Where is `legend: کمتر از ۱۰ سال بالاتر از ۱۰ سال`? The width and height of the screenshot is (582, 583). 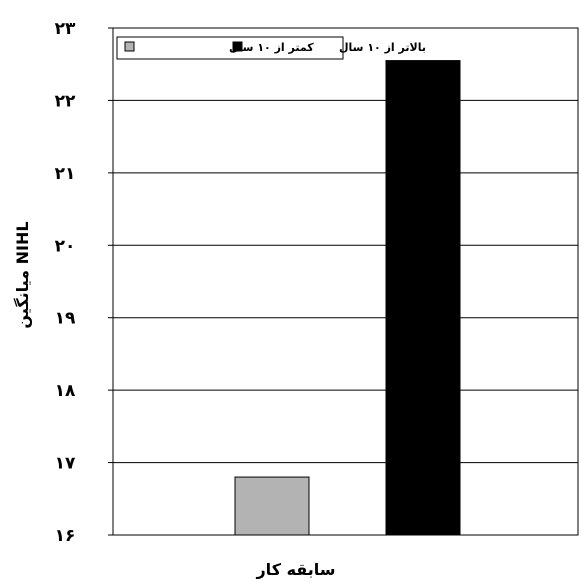
legend: کمتر از ۱۰ سال بالاتر از ۱۰ سال is located at coordinates (271, 48).